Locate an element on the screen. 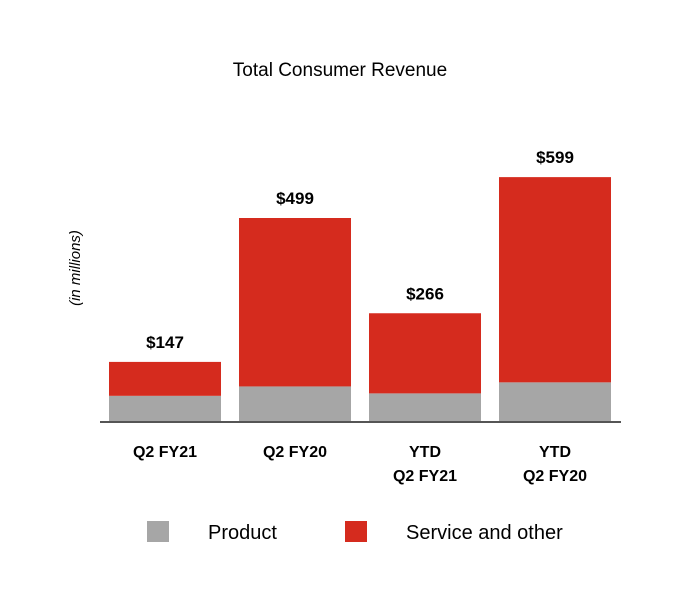  x-tick-label-2-1: Q2 FY21 is located at coordinates (425, 476).